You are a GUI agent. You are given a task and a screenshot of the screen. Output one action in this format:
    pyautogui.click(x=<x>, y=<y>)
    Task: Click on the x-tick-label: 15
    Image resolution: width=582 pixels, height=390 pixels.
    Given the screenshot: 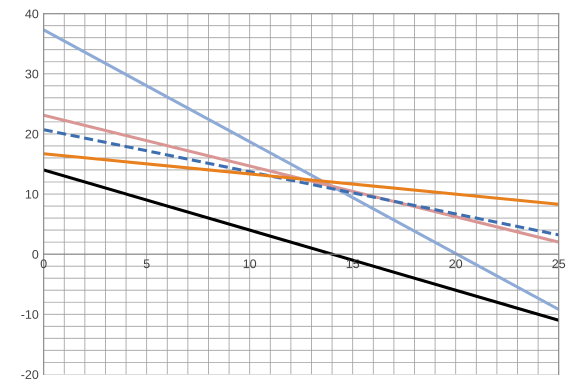 What is the action you would take?
    pyautogui.click(x=353, y=263)
    